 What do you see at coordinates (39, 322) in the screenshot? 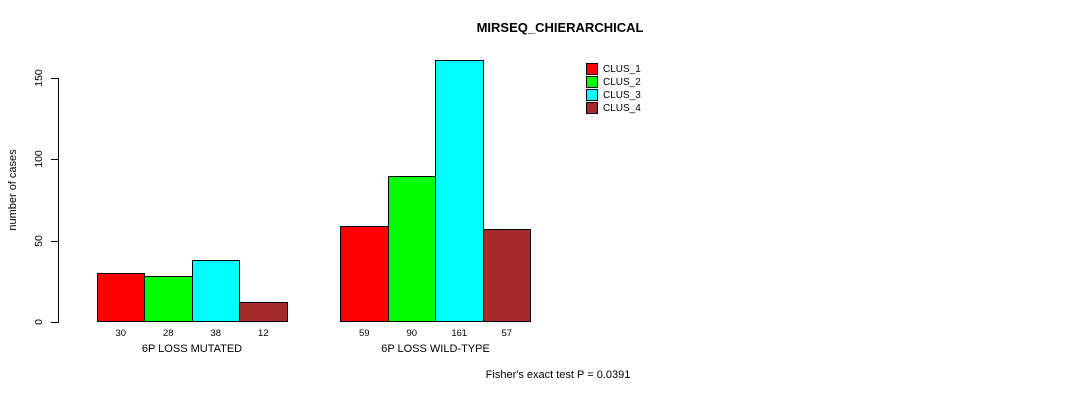
I see `y-tick-label: 0` at bounding box center [39, 322].